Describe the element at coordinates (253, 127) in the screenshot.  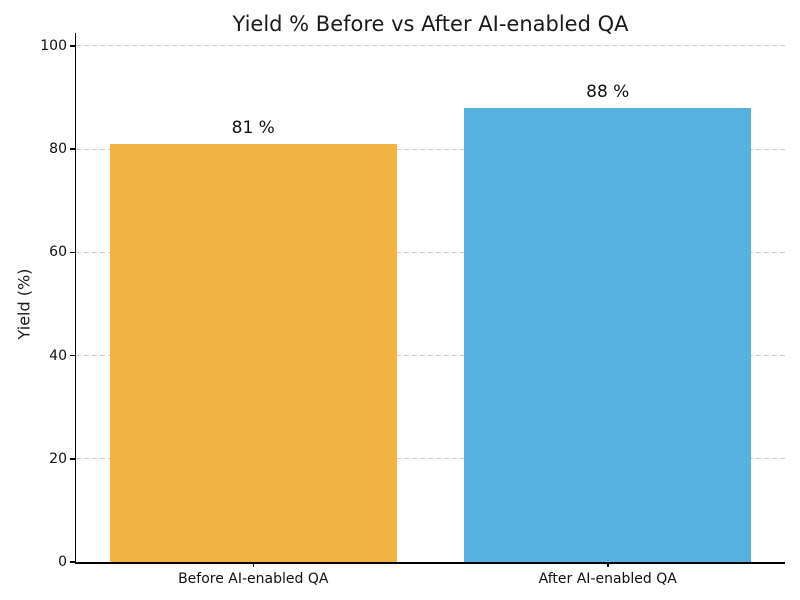
I see `bar-value-label-1: 81 %` at that location.